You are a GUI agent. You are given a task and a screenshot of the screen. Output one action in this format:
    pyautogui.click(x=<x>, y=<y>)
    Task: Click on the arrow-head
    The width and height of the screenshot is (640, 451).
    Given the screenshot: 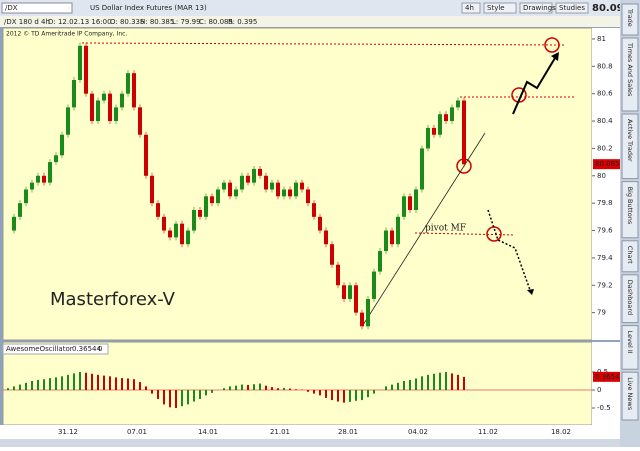 What is the action you would take?
    pyautogui.click(x=555, y=56)
    